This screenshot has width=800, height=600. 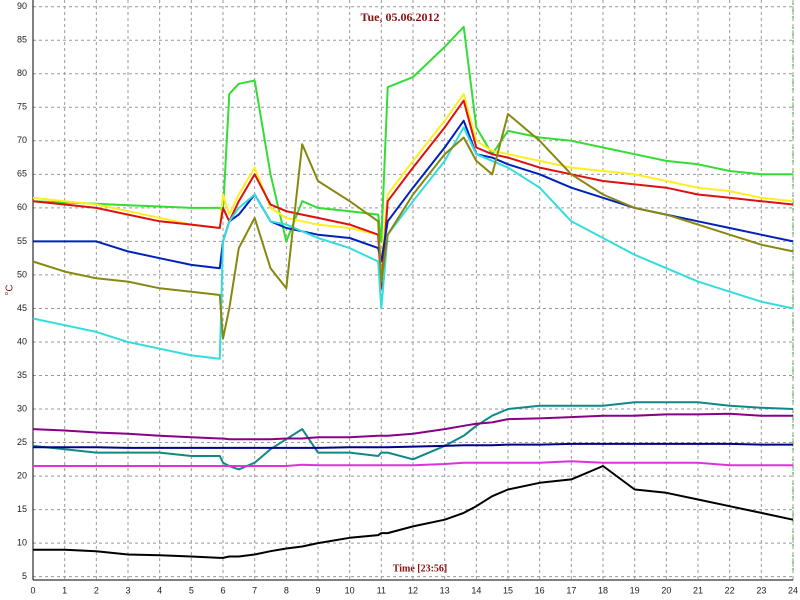 What do you see at coordinates (400, 17) in the screenshot?
I see `chart-title: Tue, 05.06.2012` at bounding box center [400, 17].